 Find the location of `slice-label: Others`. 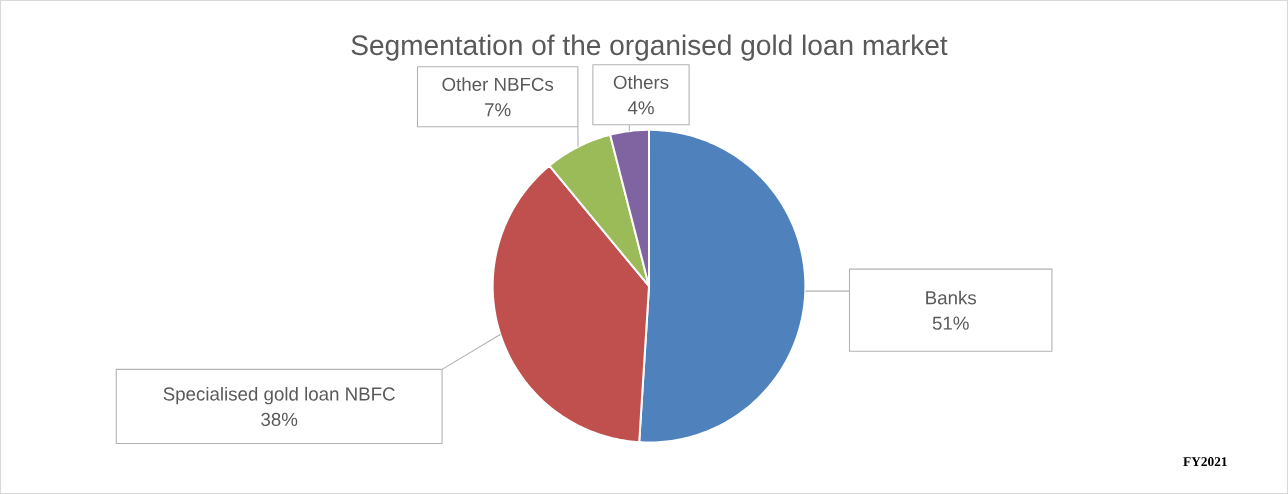

slice-label: Others is located at coordinates (641, 82).